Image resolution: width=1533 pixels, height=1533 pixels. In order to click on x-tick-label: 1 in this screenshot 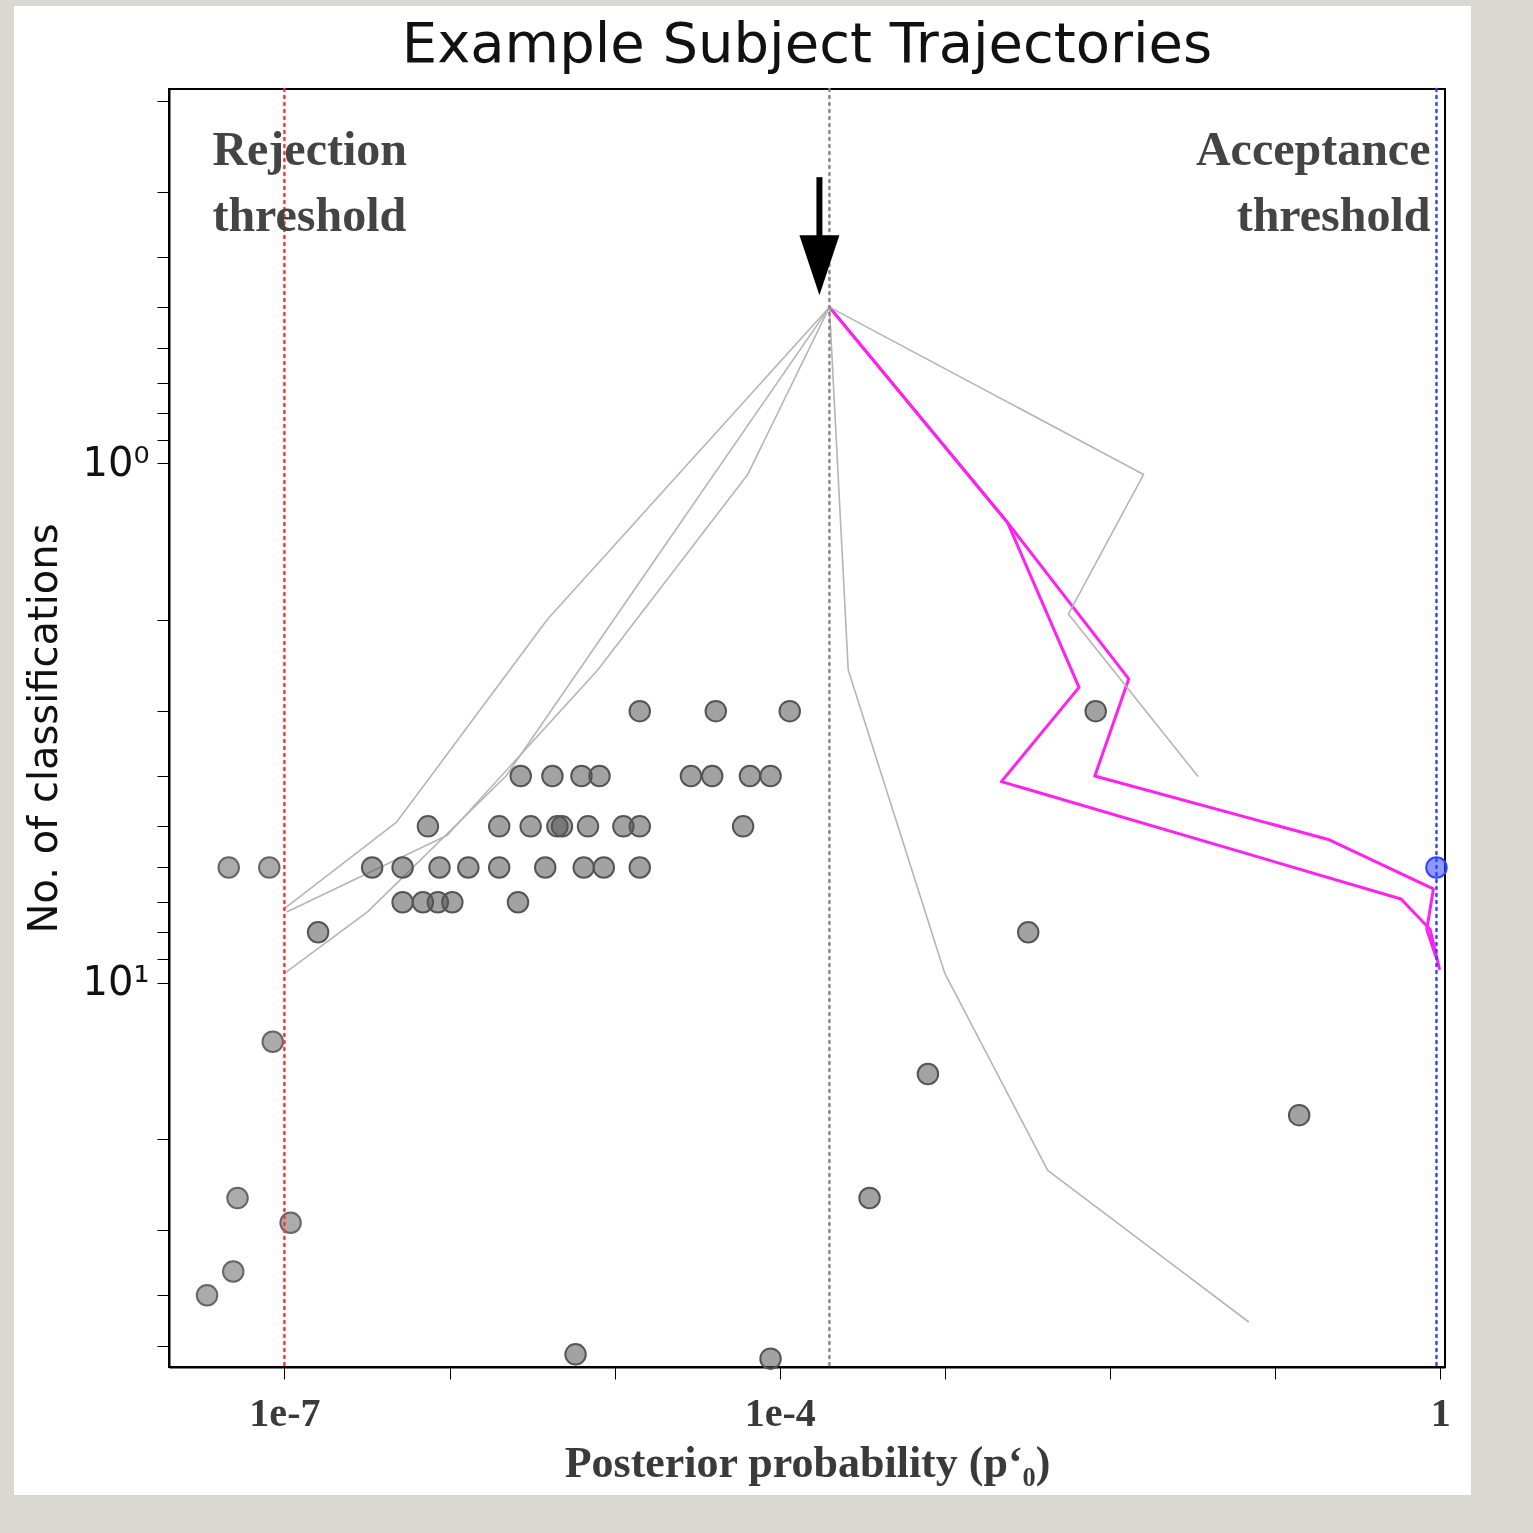, I will do `click(1440, 1412)`.